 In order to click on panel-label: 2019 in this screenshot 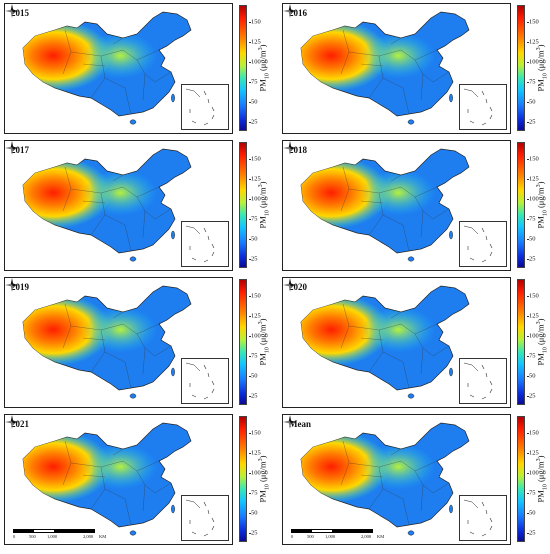, I will do `click(20, 287)`.